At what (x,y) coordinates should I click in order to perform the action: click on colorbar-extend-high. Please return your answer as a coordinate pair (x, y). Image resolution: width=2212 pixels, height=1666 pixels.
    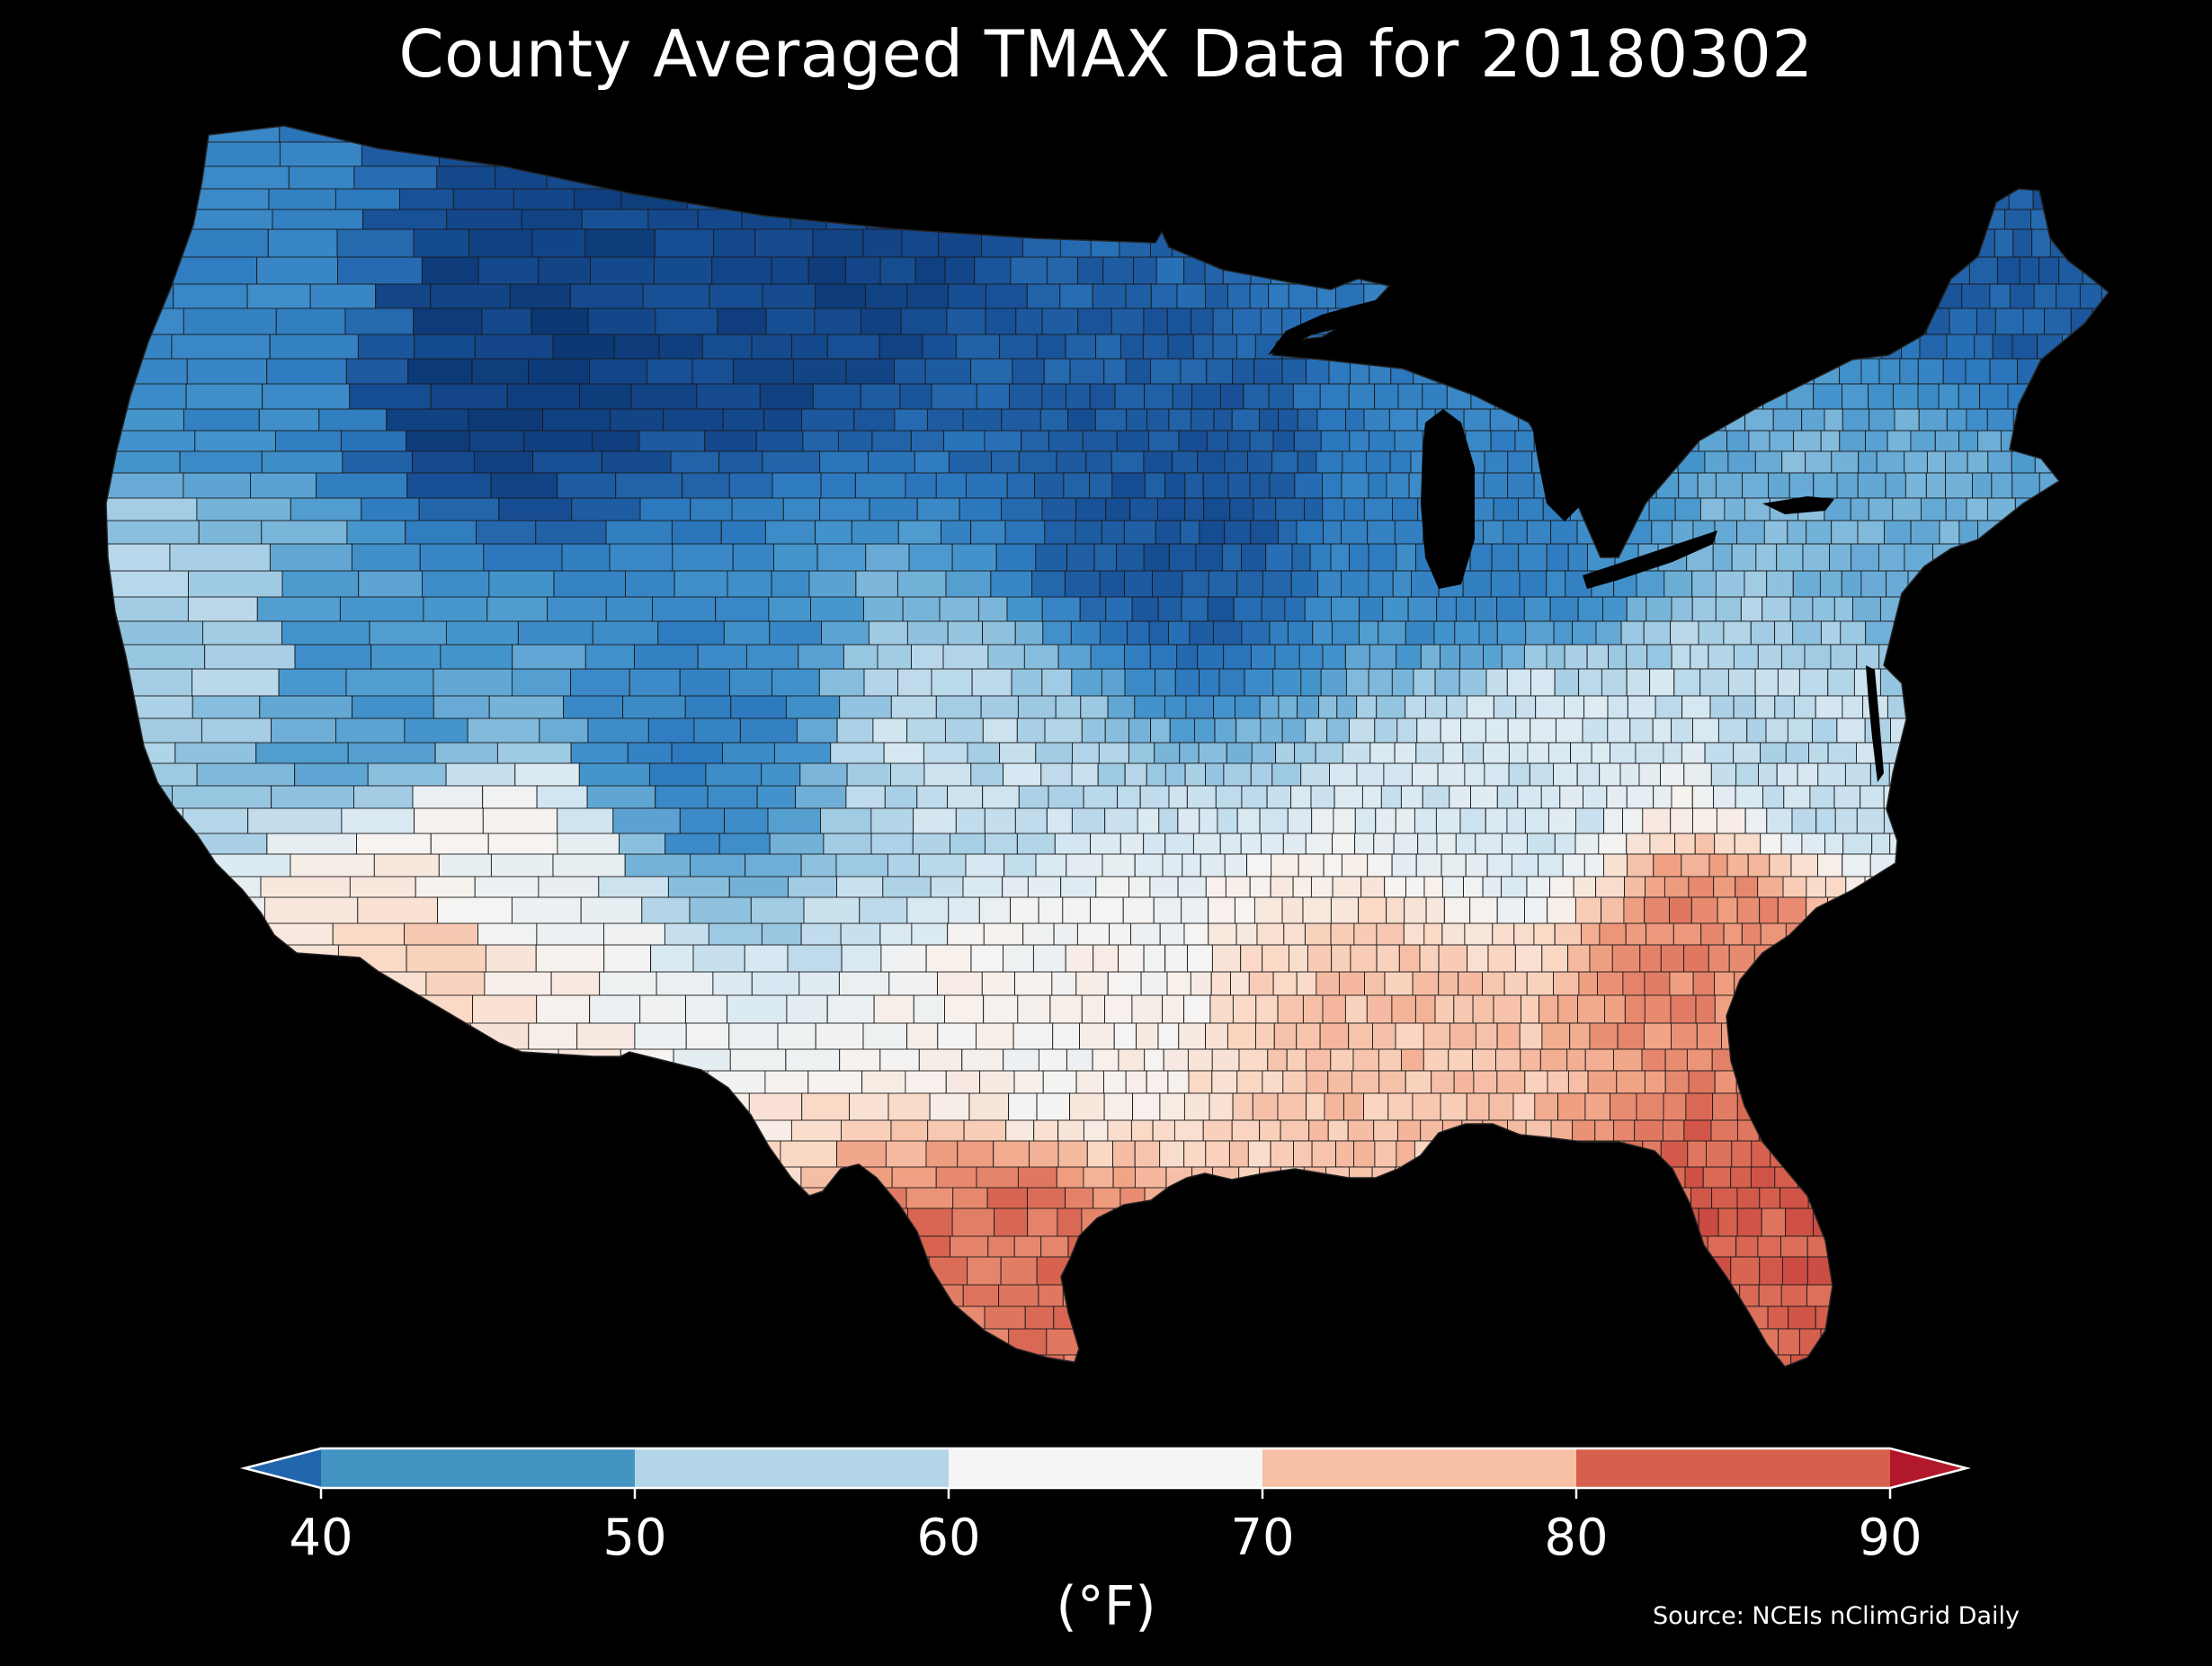
    Looking at the image, I should click on (1928, 1468).